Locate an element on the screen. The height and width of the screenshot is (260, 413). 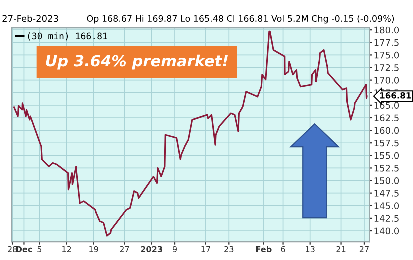
x-tick-label: 19 is located at coordinates (94, 249).